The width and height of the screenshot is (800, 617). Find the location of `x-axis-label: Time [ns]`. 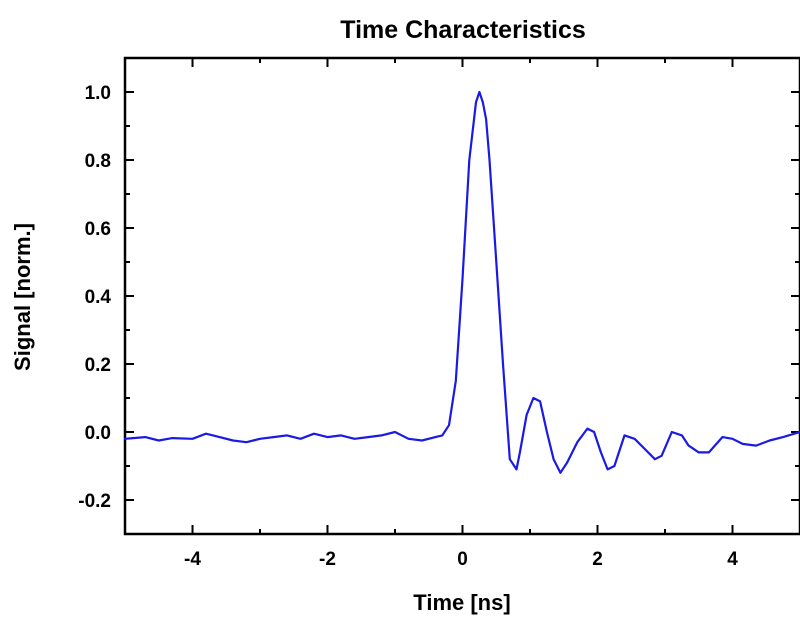

x-axis-label: Time [ns] is located at coordinates (461, 602).